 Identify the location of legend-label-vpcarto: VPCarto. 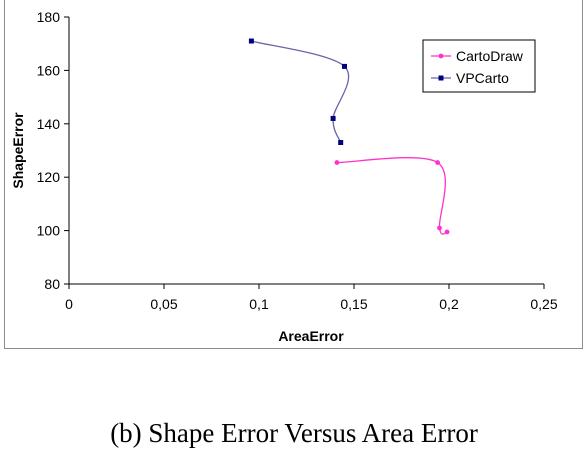
(482, 78).